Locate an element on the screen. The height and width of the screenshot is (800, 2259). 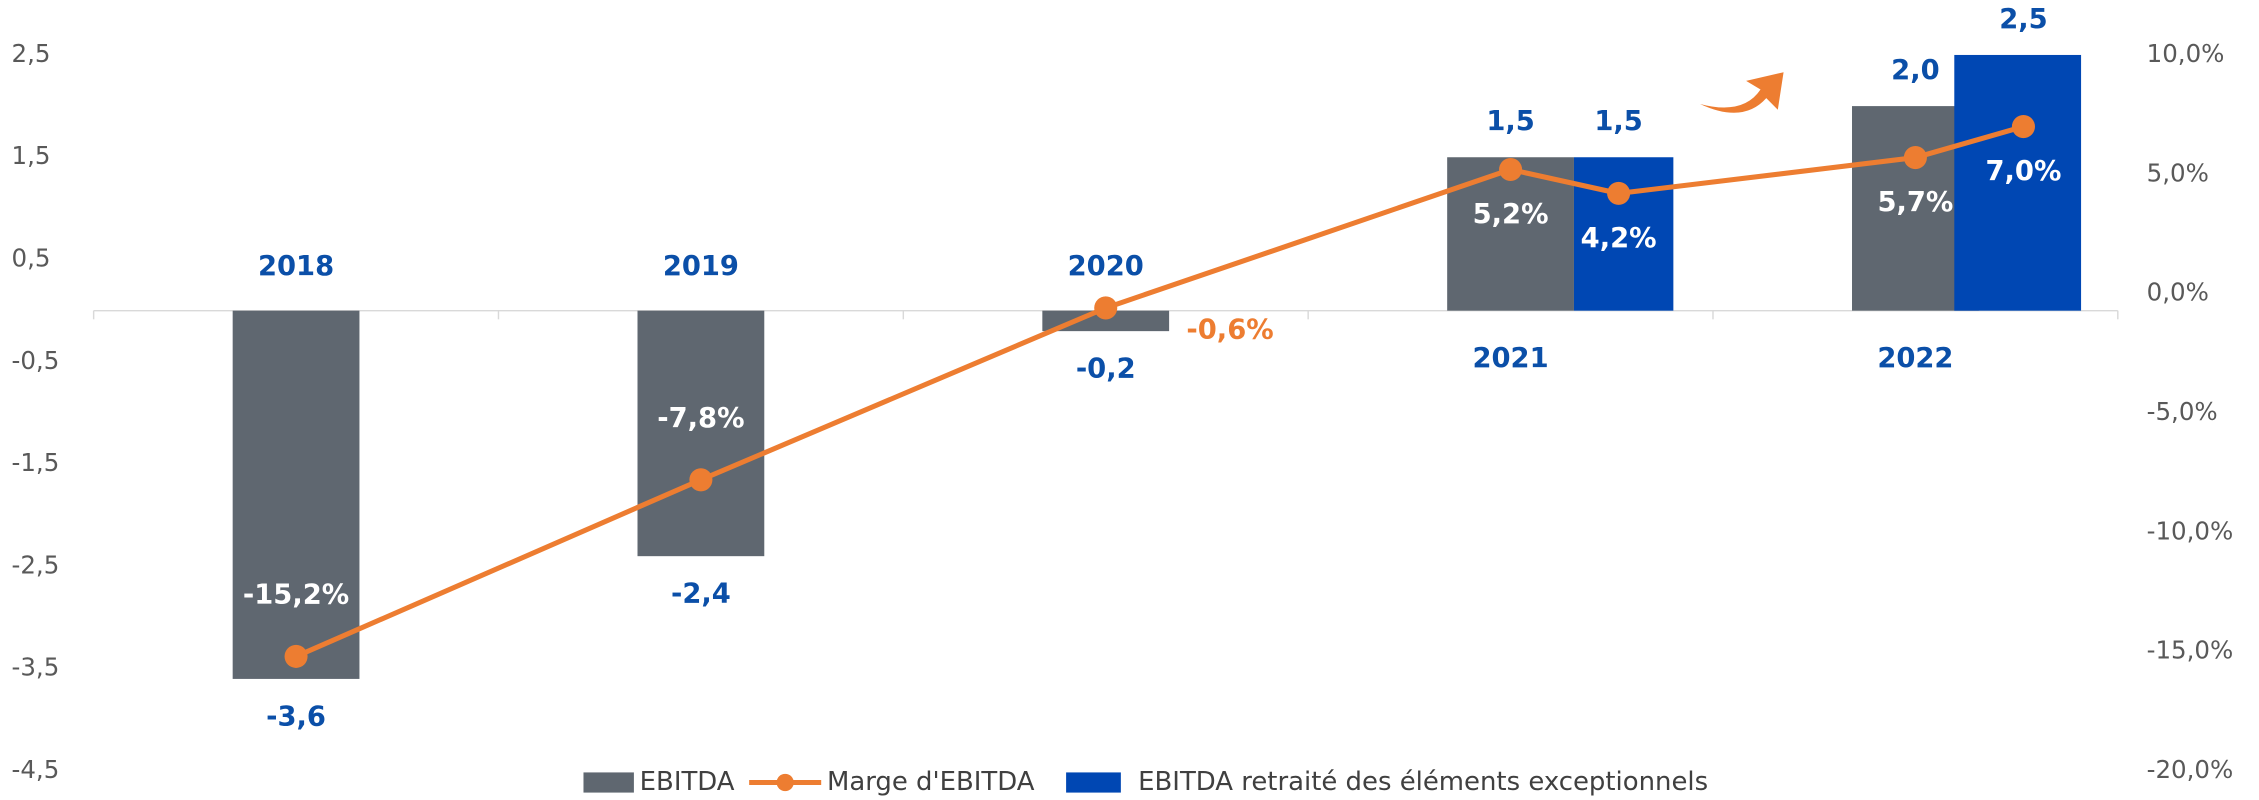
y2-tick-label: -5,0% is located at coordinates (2182, 411).